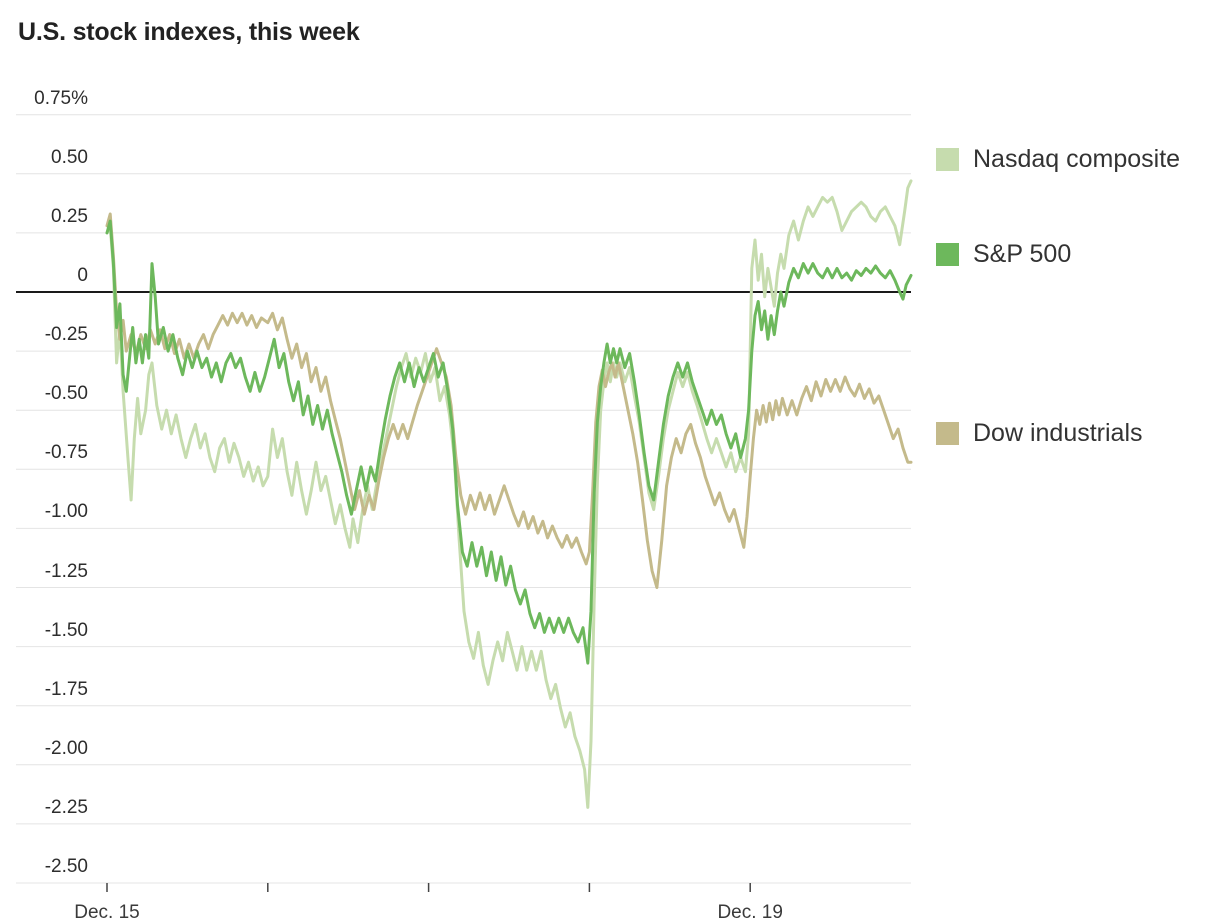 Image resolution: width=1232 pixels, height=924 pixels. Describe the element at coordinates (66, 866) in the screenshot. I see `y-tick-label: -2.50` at that location.